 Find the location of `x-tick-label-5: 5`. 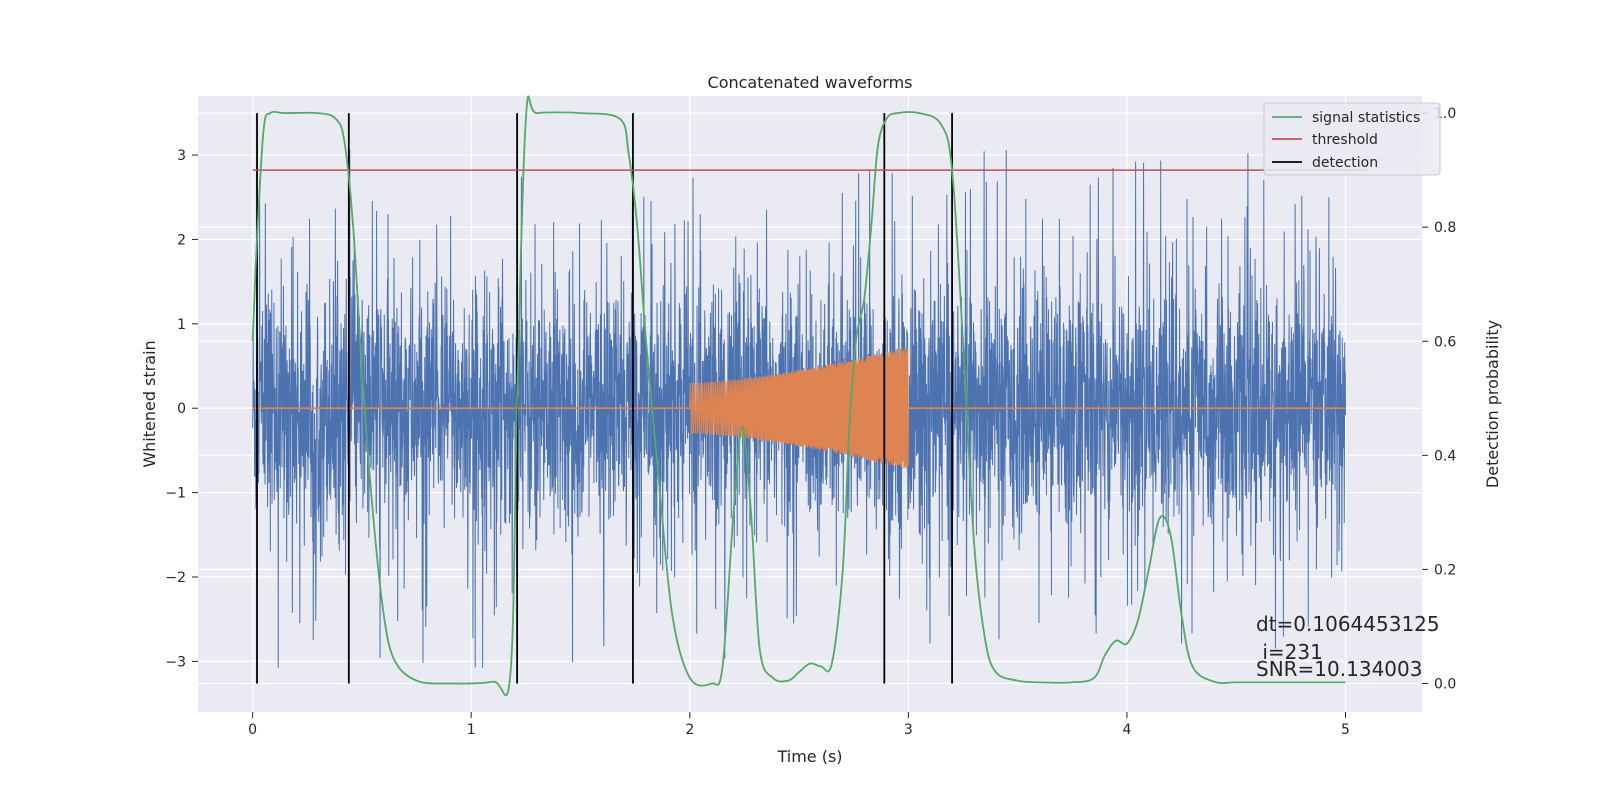

x-tick-label-5: 5 is located at coordinates (1345, 730).